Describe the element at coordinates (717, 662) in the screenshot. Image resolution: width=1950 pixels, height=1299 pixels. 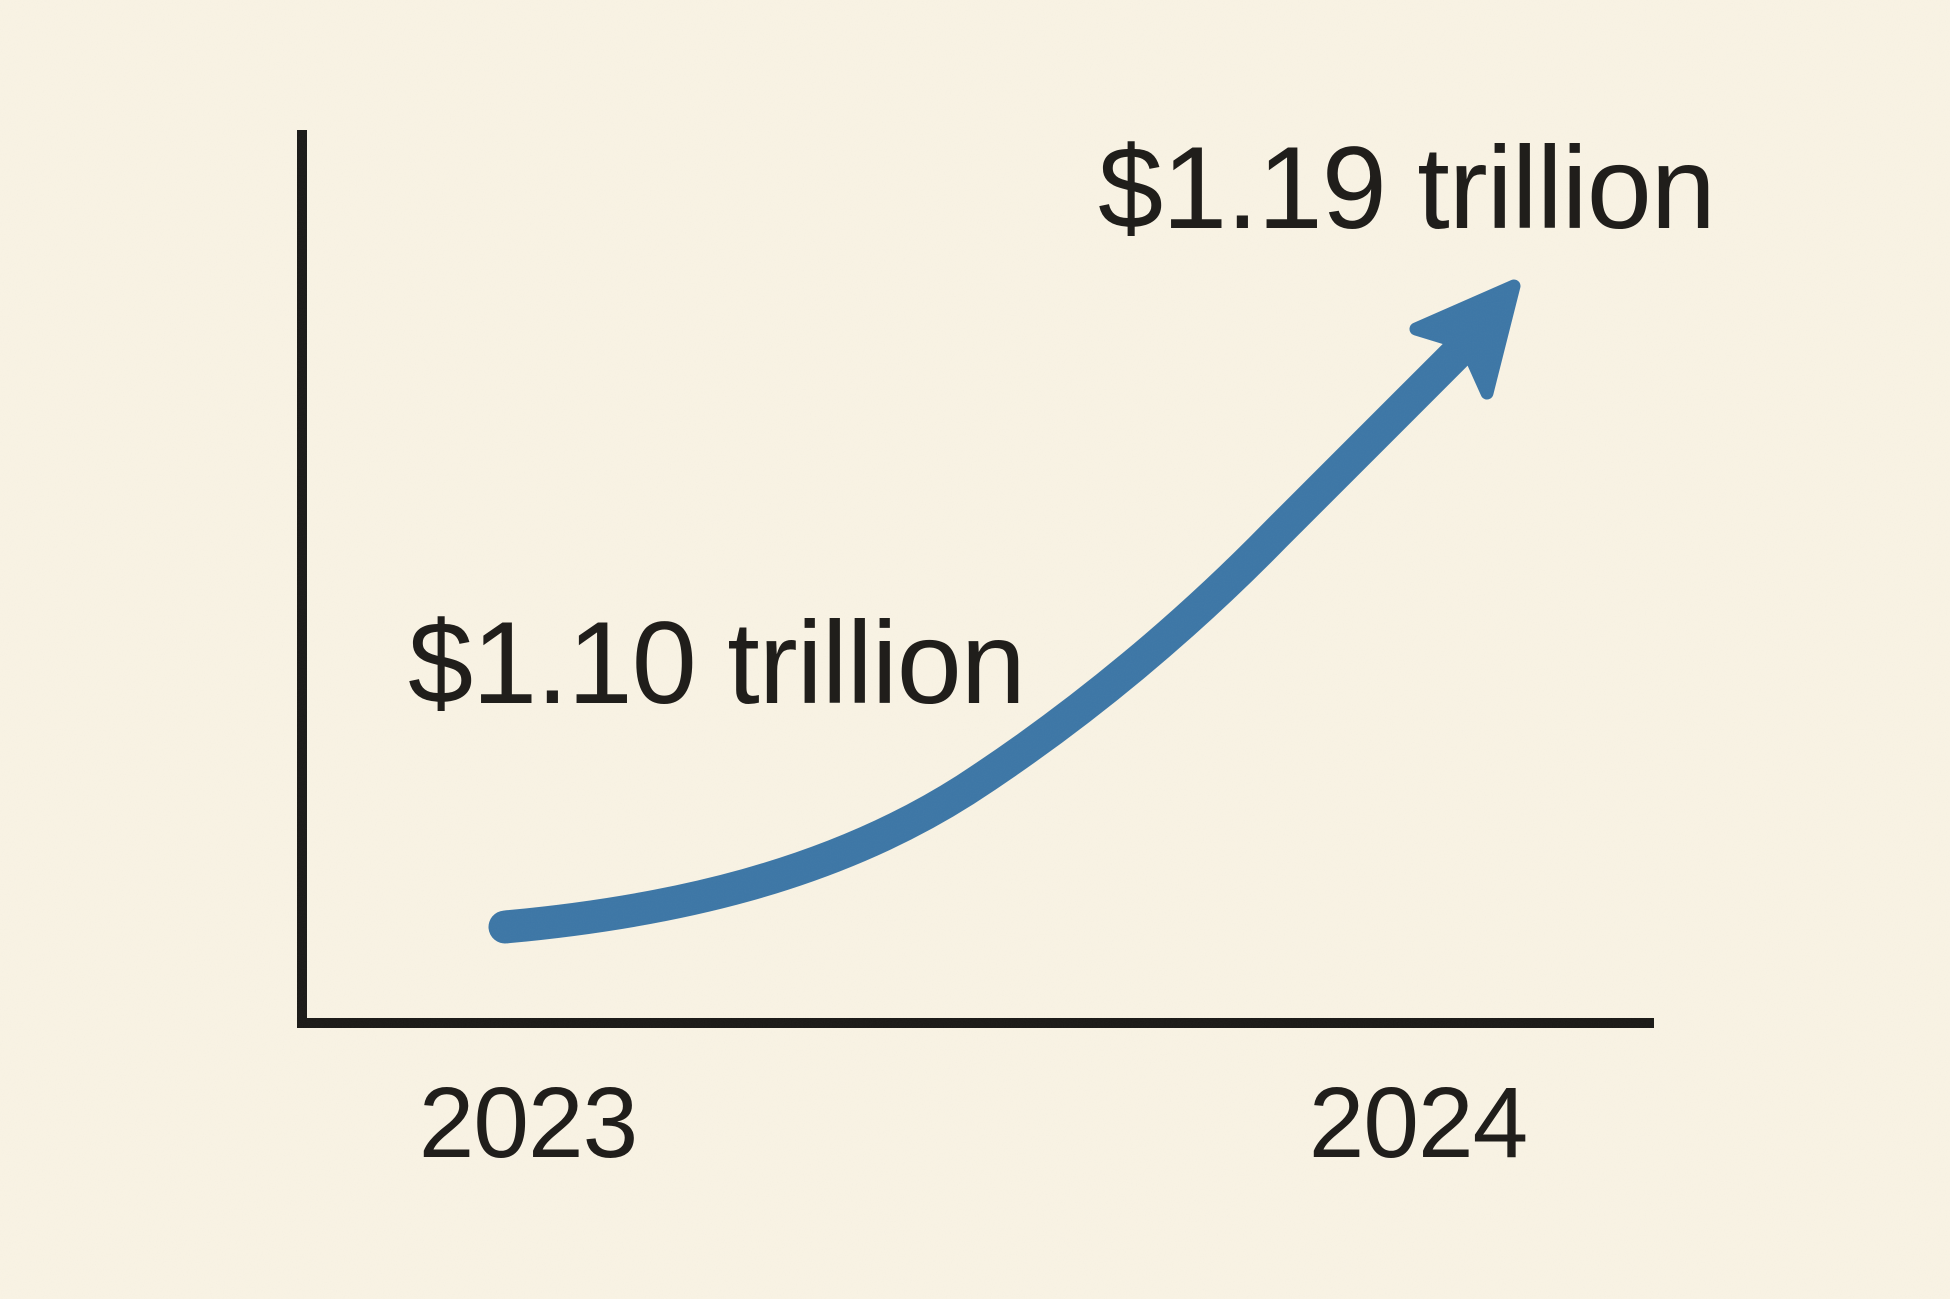
I see `value-label-start: $1.10 trillion` at that location.